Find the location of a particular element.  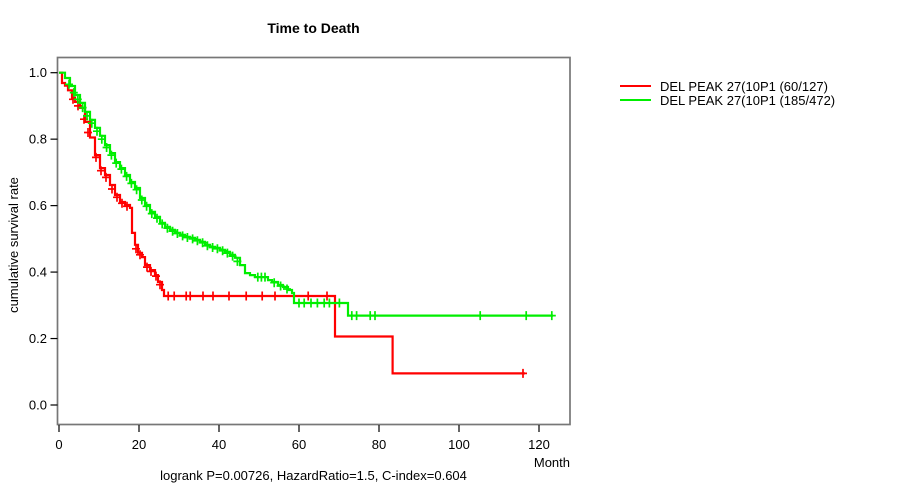

y-tick-label: 0.0 is located at coordinates (38, 405).